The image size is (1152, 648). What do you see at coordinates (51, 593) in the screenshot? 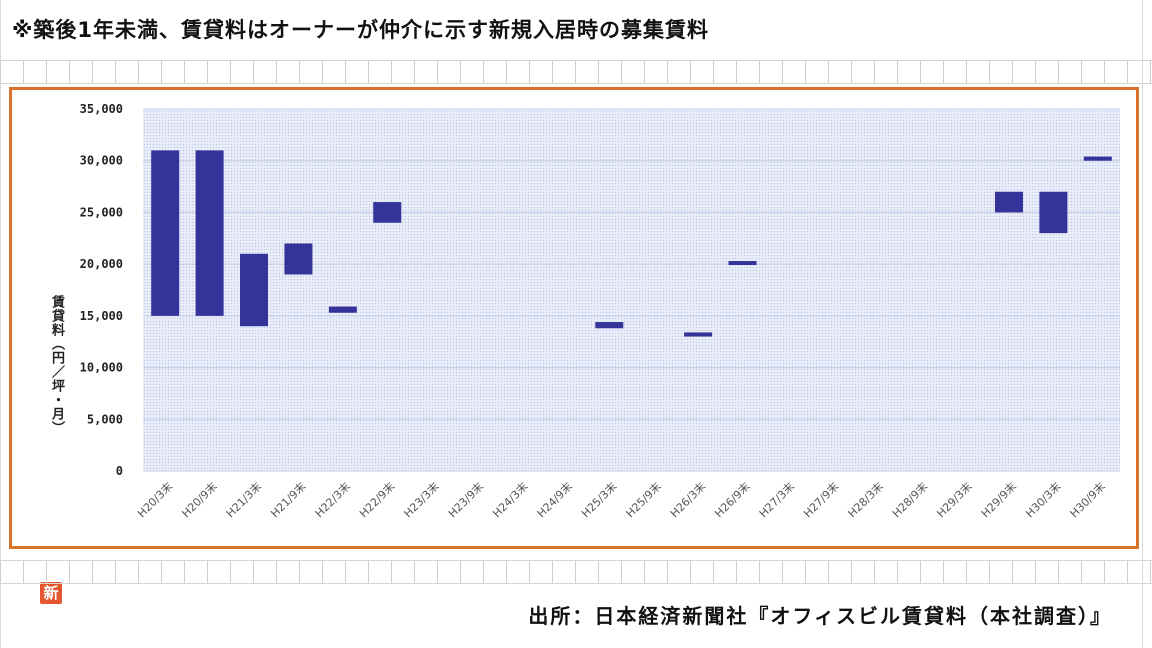
I see `nikkei-logo-icon: 新` at bounding box center [51, 593].